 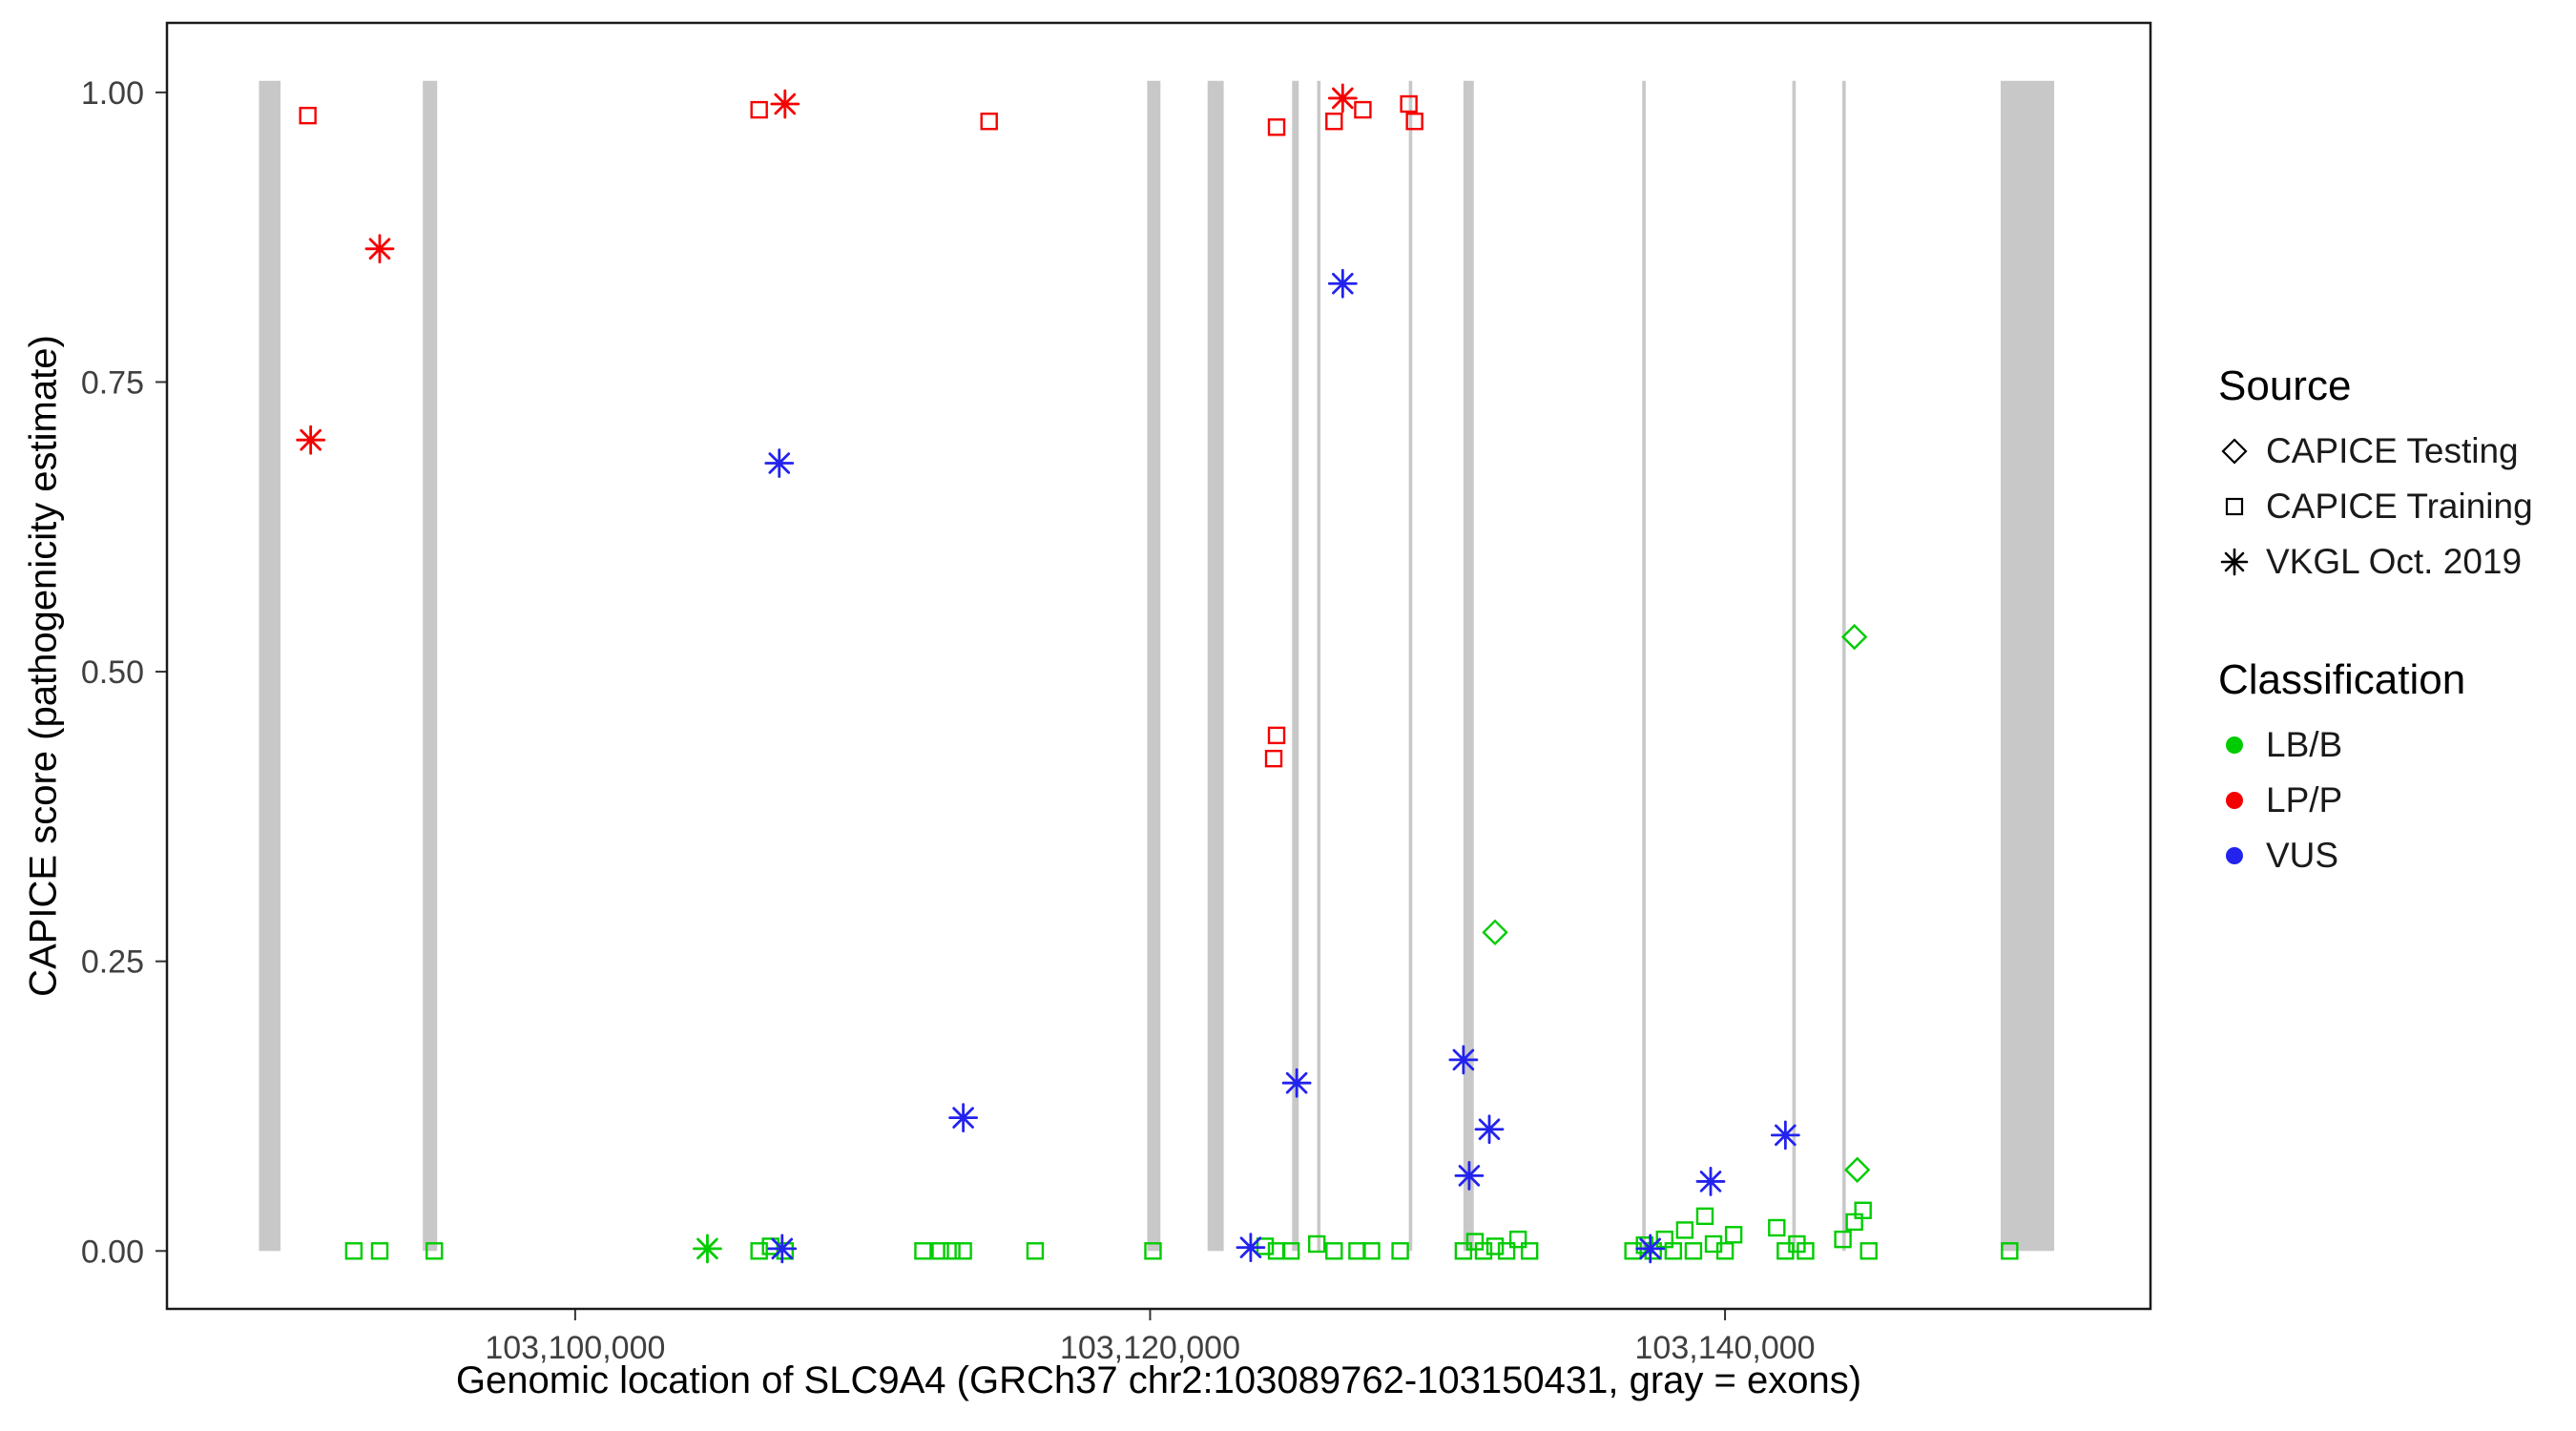 What do you see at coordinates (112, 962) in the screenshot?
I see `y-tick-label: 0.25` at bounding box center [112, 962].